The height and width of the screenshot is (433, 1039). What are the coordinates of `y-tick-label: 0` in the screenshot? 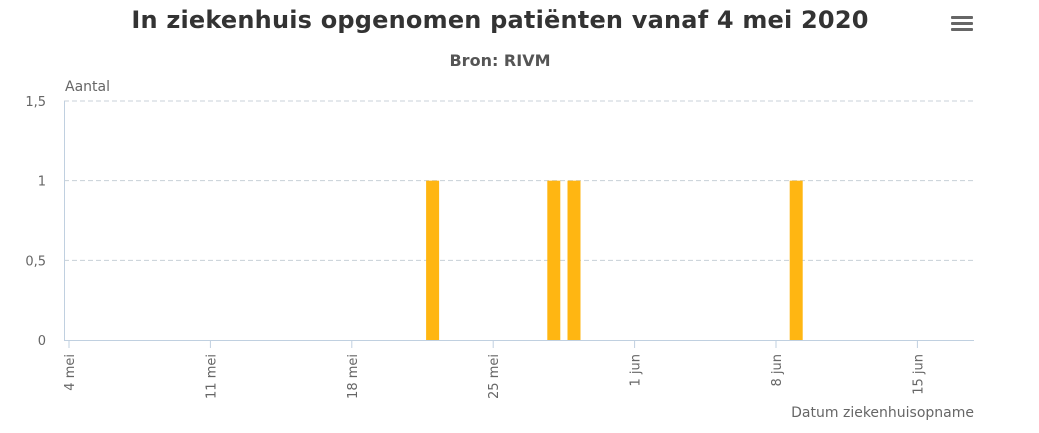 It's located at (42, 341).